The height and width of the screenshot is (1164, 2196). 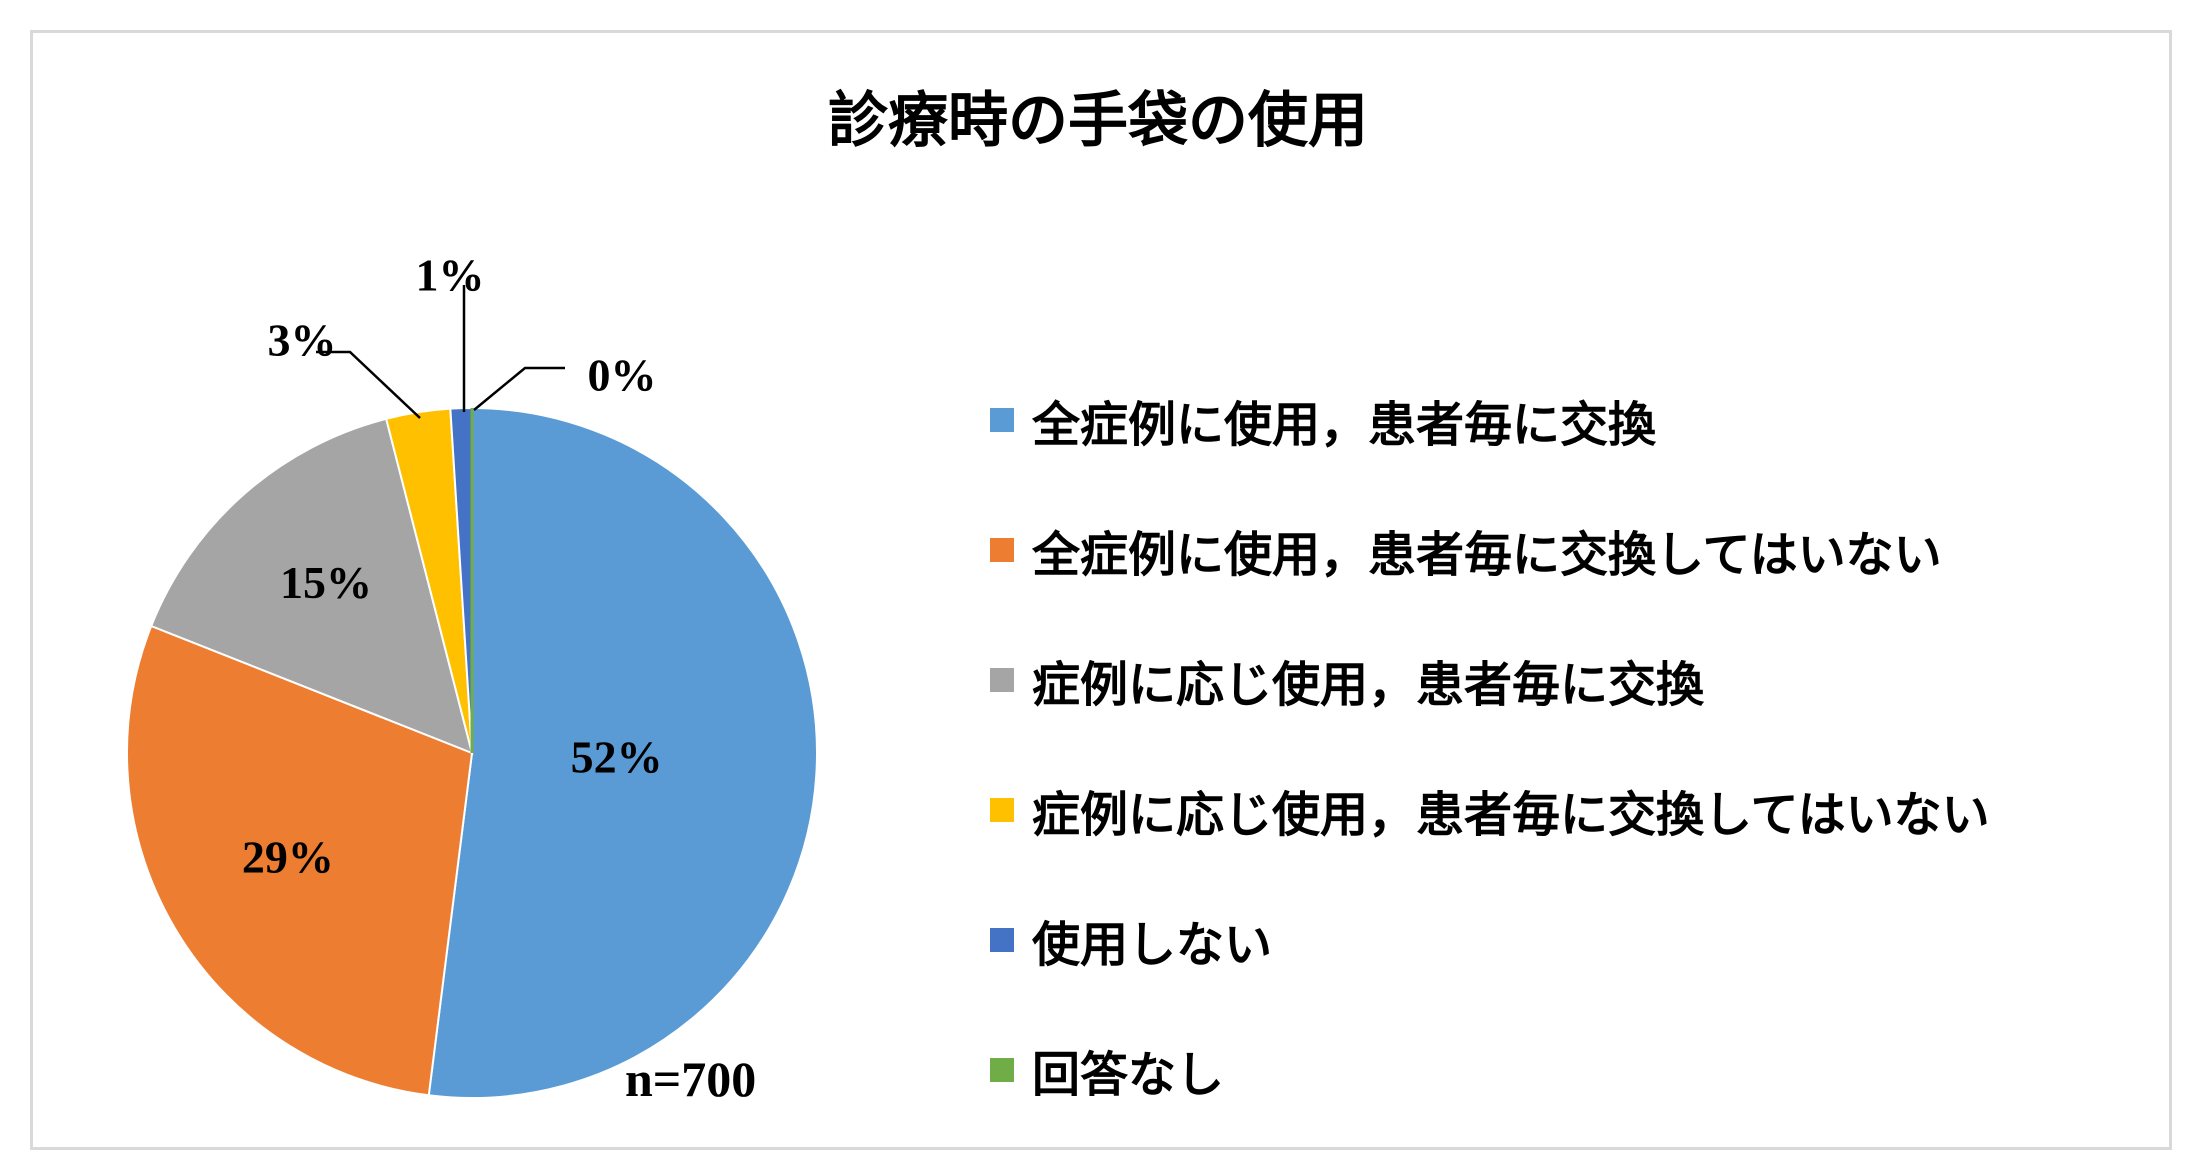 I want to click on chart-title: 診療時の手袋の使用, so click(x=1098, y=121).